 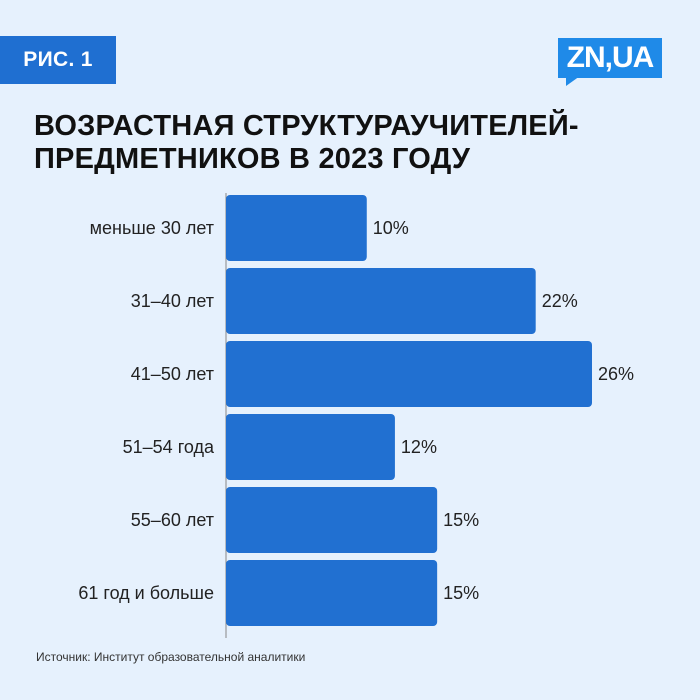 What do you see at coordinates (306, 126) in the screenshot?
I see `chart-title-line-1: ВОЗРАСТНАЯ СТРУКТУРАУЧИТЕЛЕЙ-` at bounding box center [306, 126].